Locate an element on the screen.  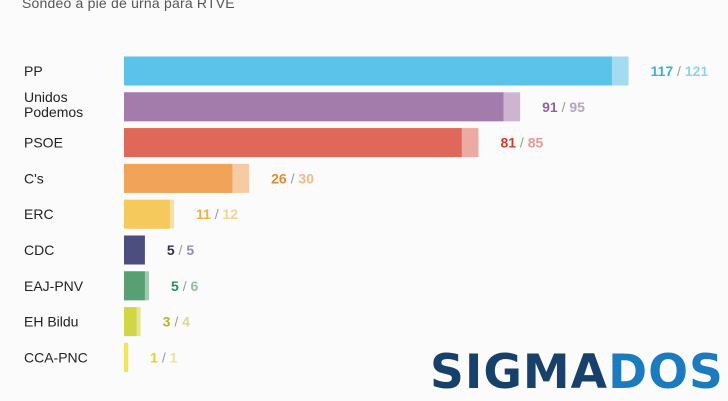
logo-text-dos: DOS is located at coordinates (666, 372).